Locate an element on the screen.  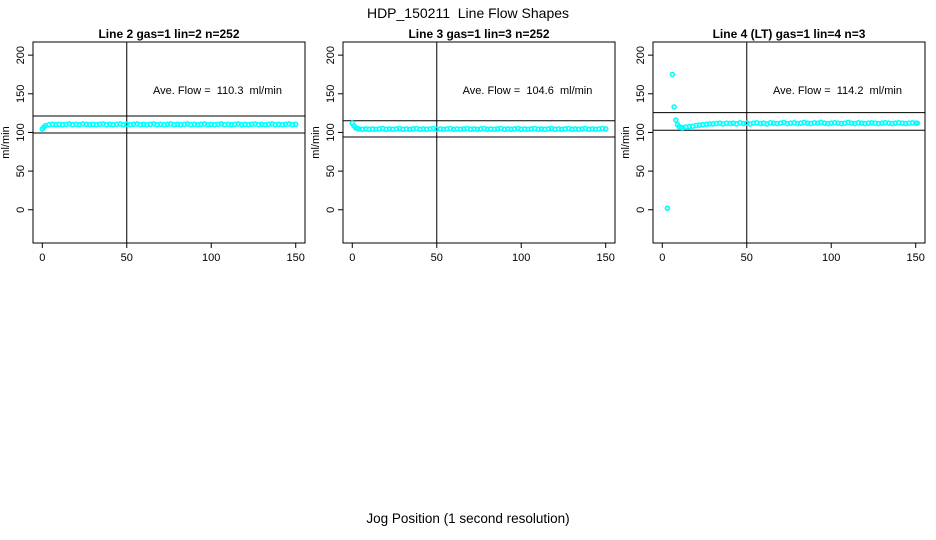
x-axis-label: Jog Position (1 second resolution) is located at coordinates (468, 518).